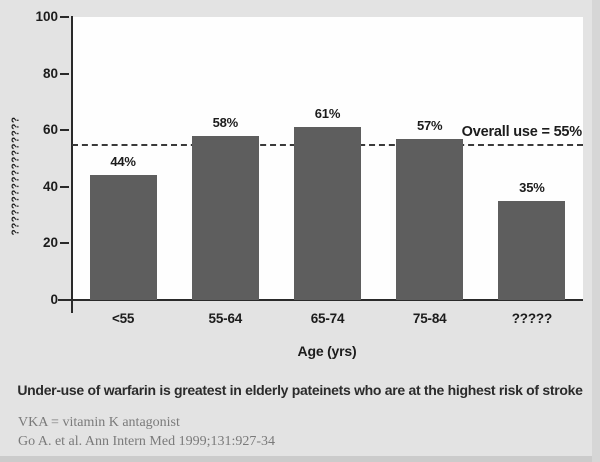  Describe the element at coordinates (72, 164) in the screenshot. I see `y-axis-line` at that location.